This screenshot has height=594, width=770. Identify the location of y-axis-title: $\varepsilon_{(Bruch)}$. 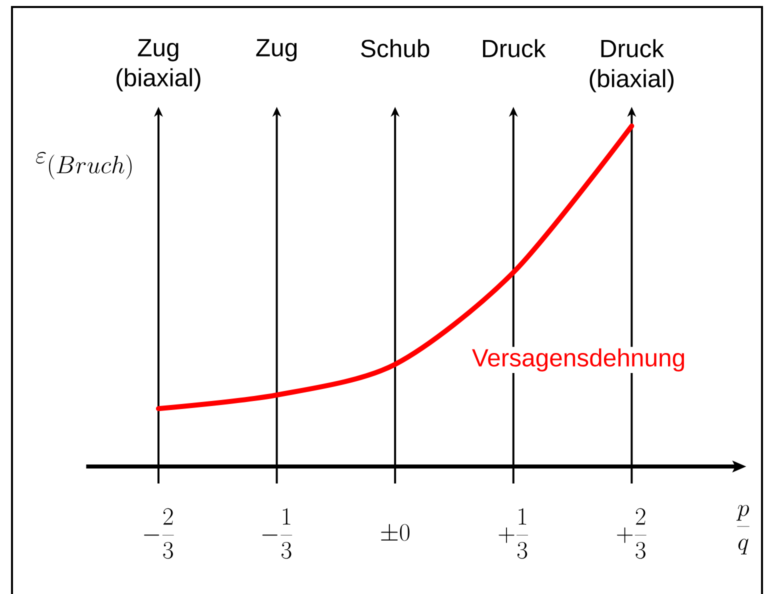
(84, 166).